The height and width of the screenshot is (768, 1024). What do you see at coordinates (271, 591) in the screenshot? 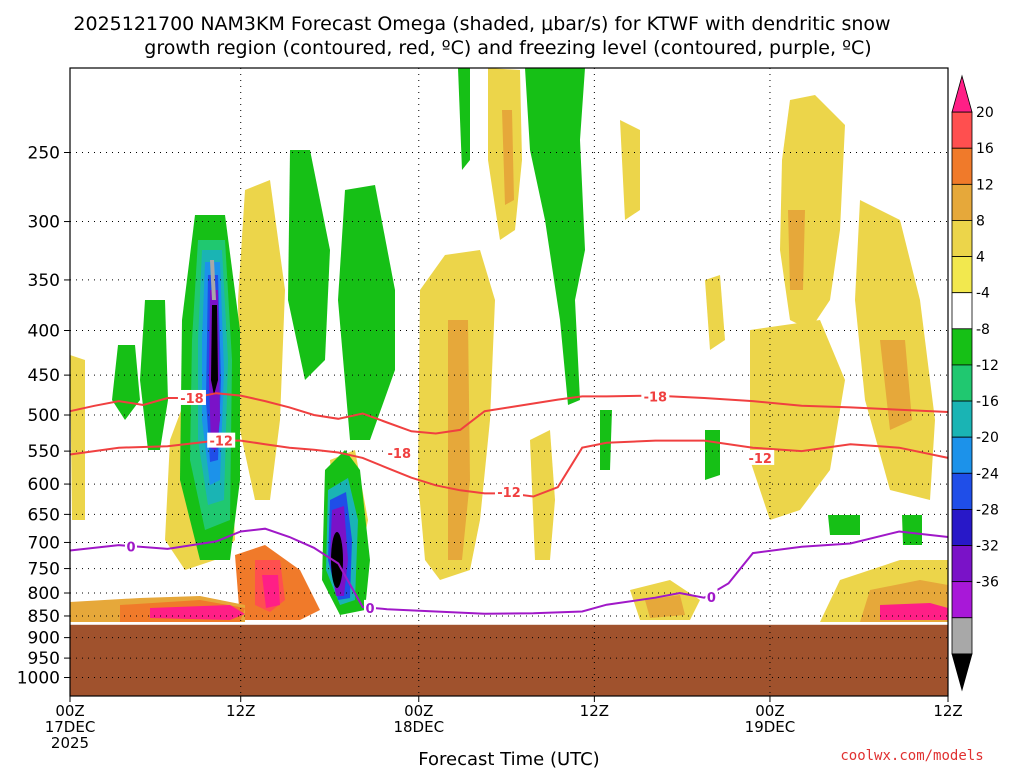
I see `shade-magenta-lower` at bounding box center [271, 591].